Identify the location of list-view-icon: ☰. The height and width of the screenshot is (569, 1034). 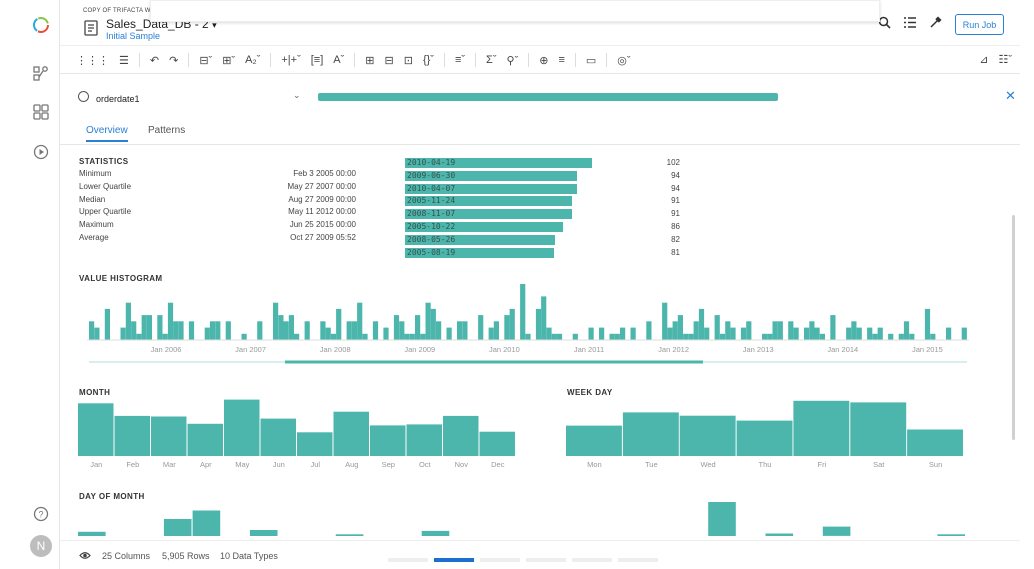
(124, 60).